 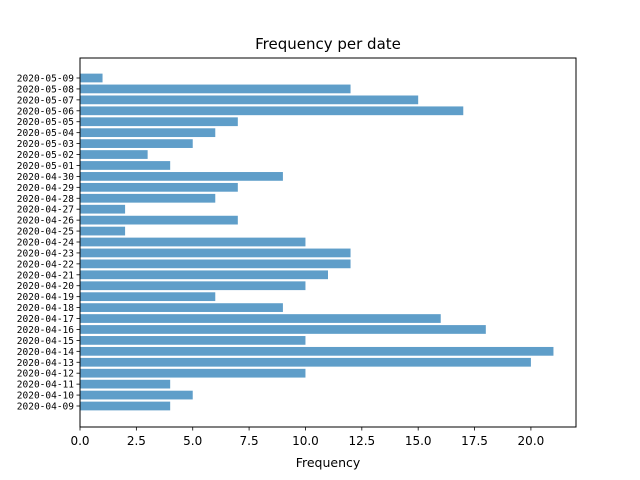 I want to click on x-tick-label: 20.0, so click(x=531, y=441).